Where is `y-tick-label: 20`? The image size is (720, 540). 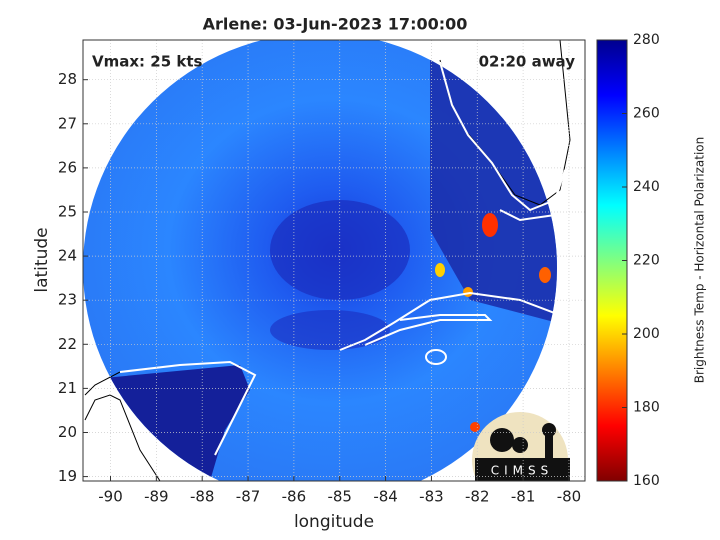
y-tick-label: 20 is located at coordinates (67, 432).